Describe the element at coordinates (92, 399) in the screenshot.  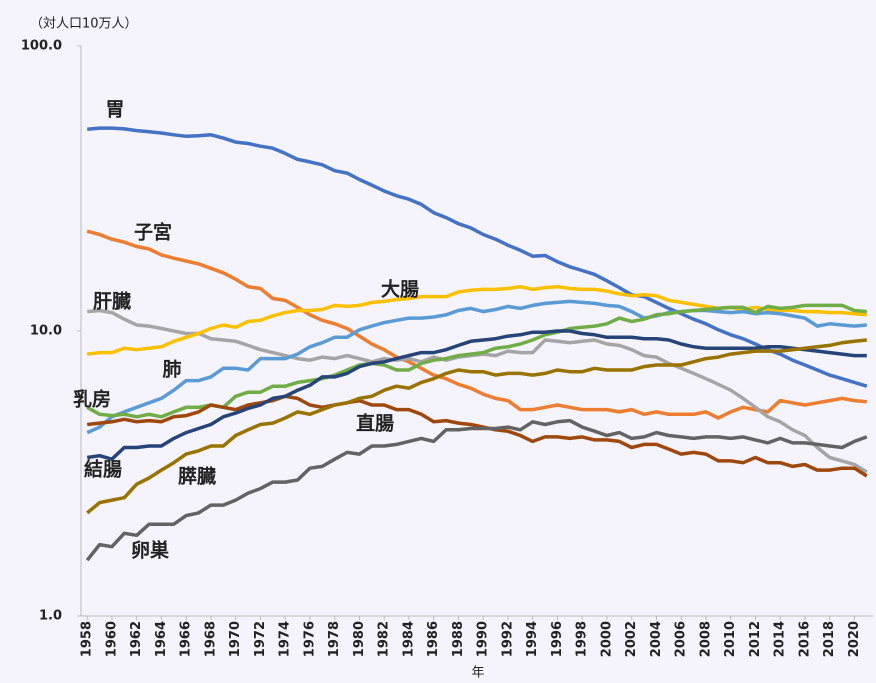
I see `series-label: 乳房` at that location.